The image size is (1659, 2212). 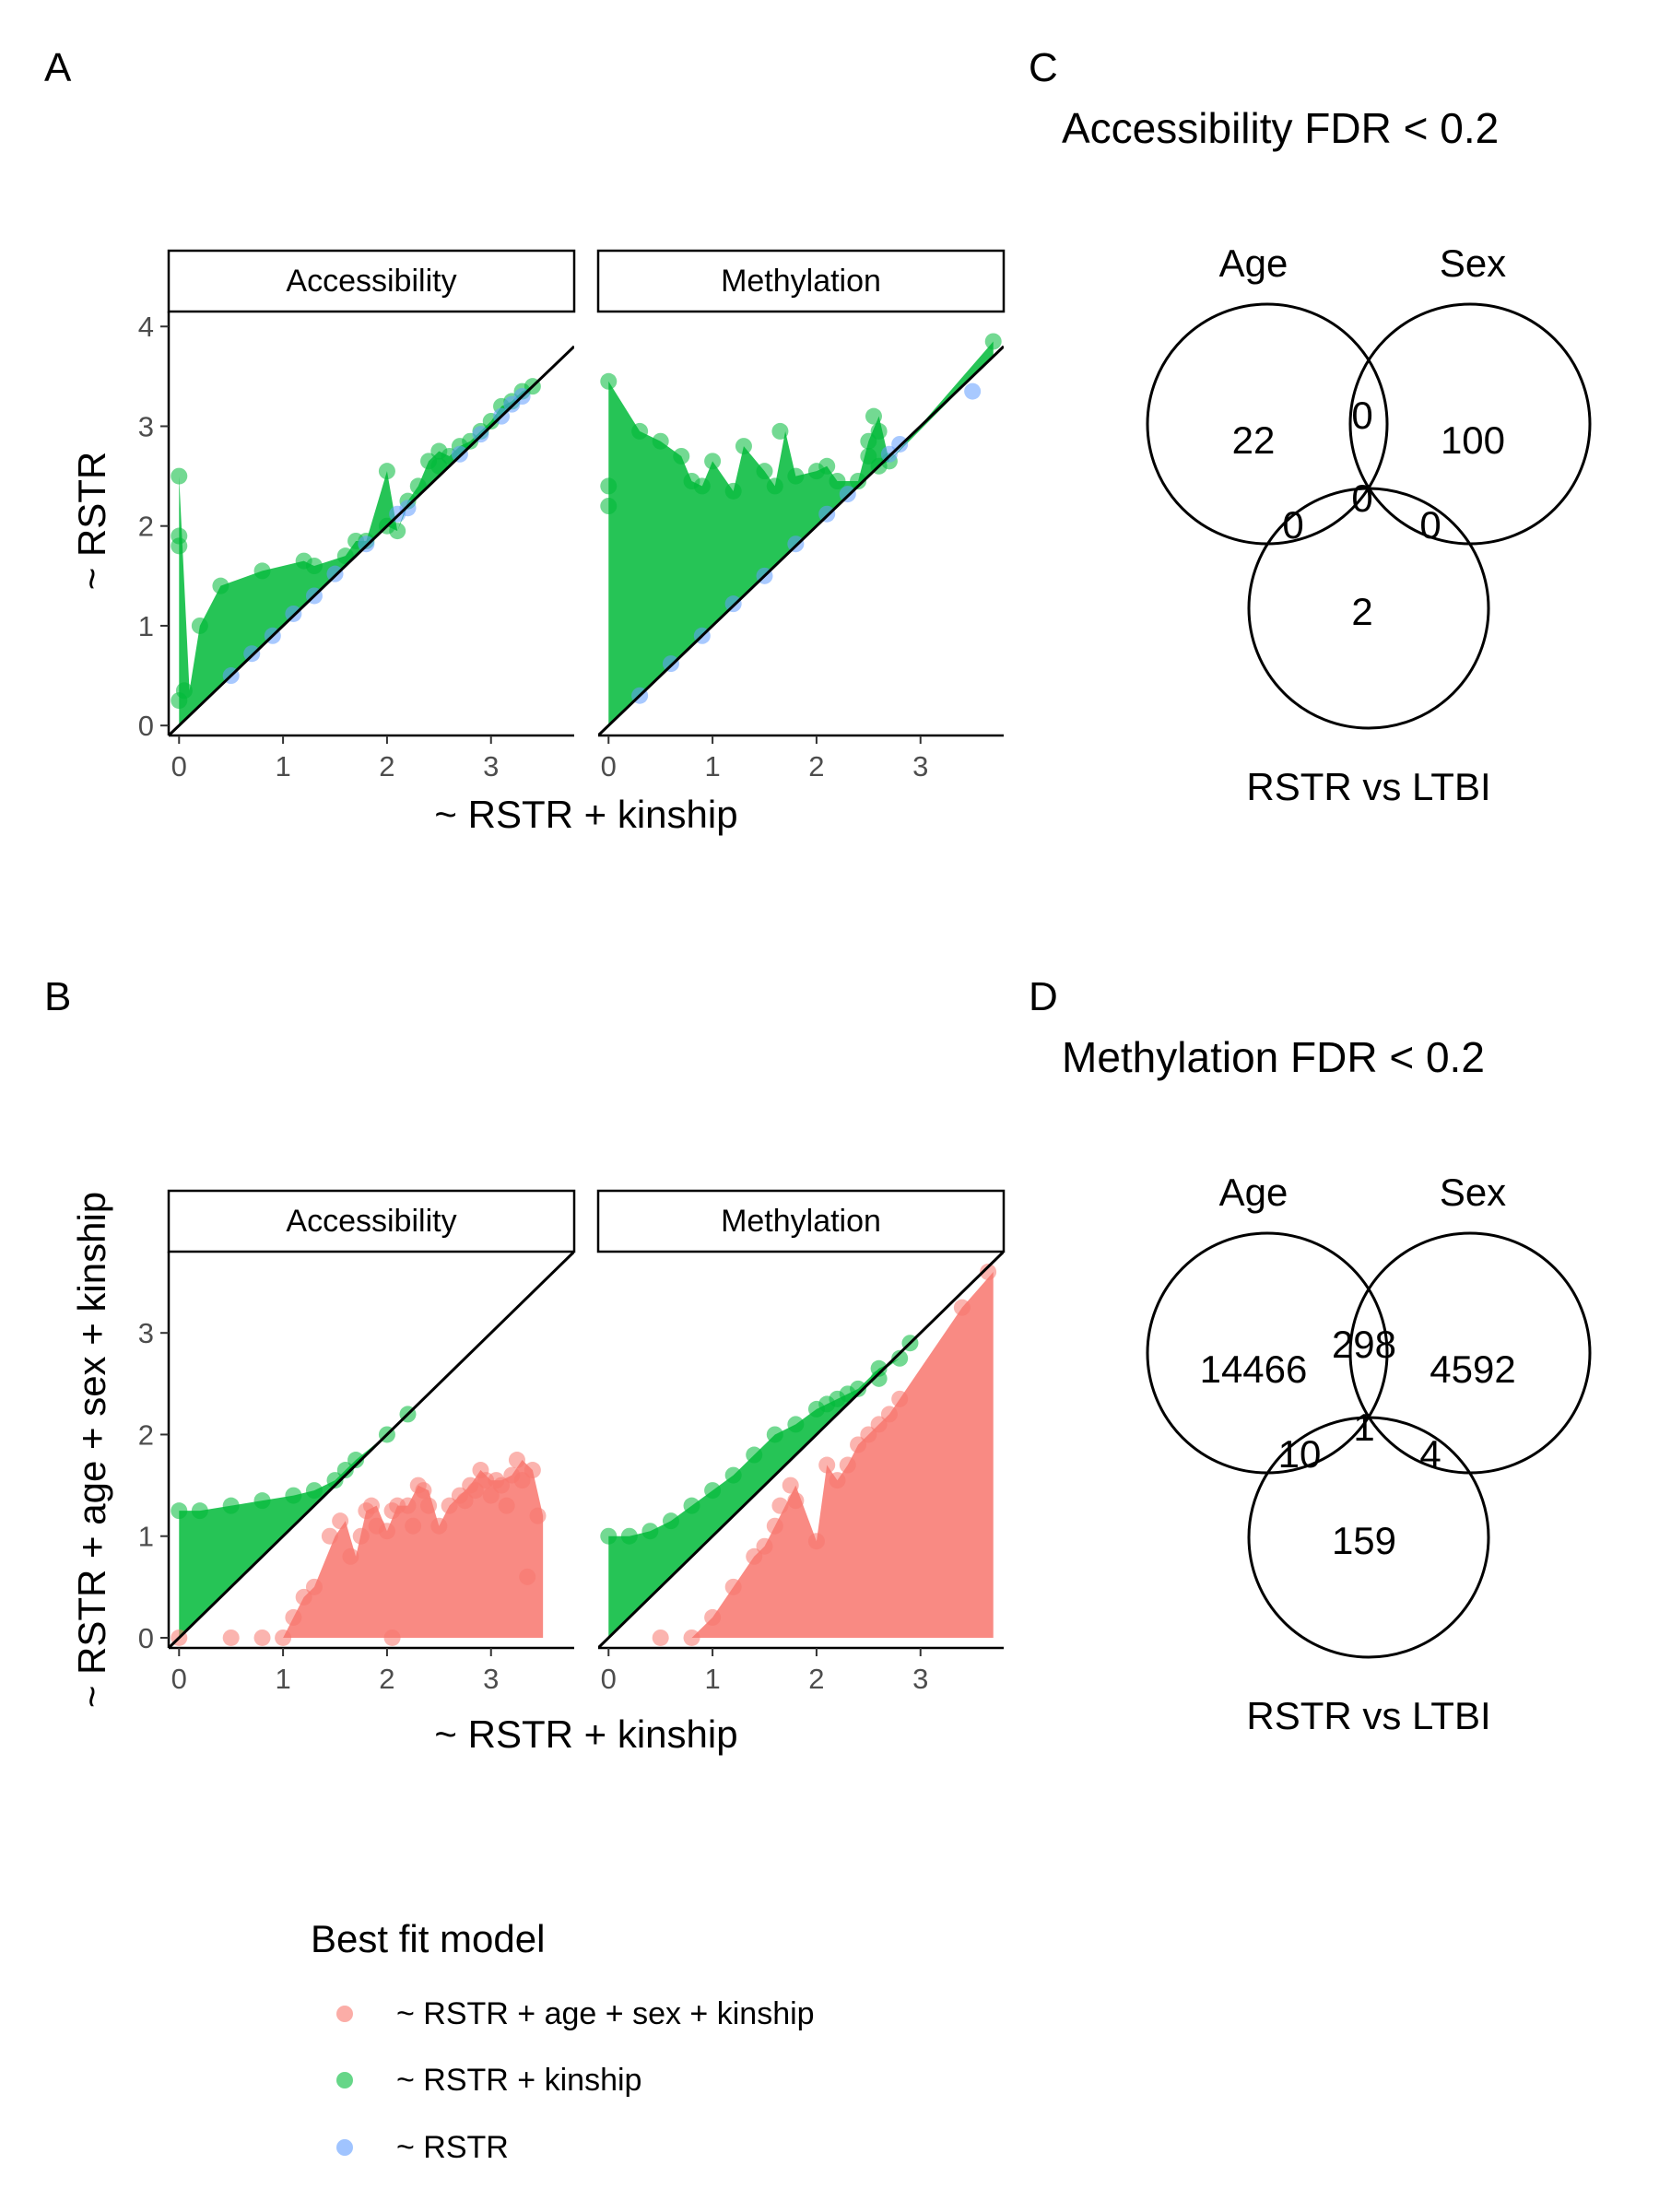 I want to click on legend-entry-kinship-model: ~ RSTR + kinship, so click(x=488, y=2080).